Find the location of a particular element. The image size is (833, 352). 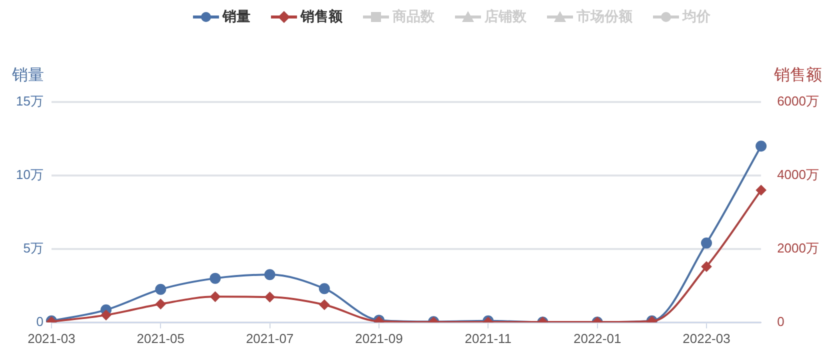

y-tick-label: 10万 is located at coordinates (30, 174).